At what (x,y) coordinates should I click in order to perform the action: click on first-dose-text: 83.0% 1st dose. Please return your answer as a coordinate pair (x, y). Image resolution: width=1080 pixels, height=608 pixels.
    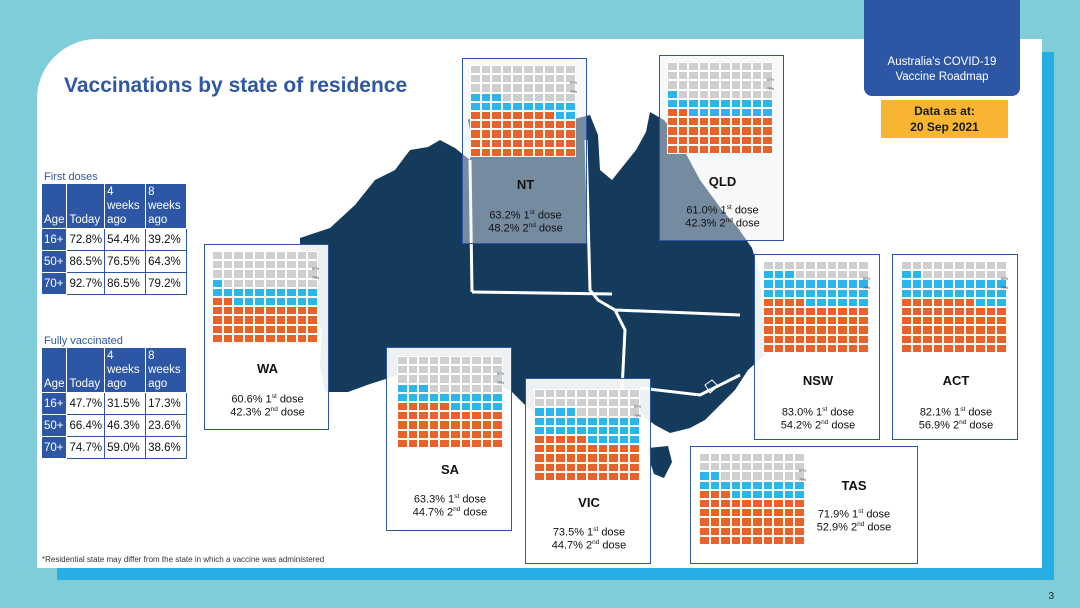
    Looking at the image, I should click on (818, 411).